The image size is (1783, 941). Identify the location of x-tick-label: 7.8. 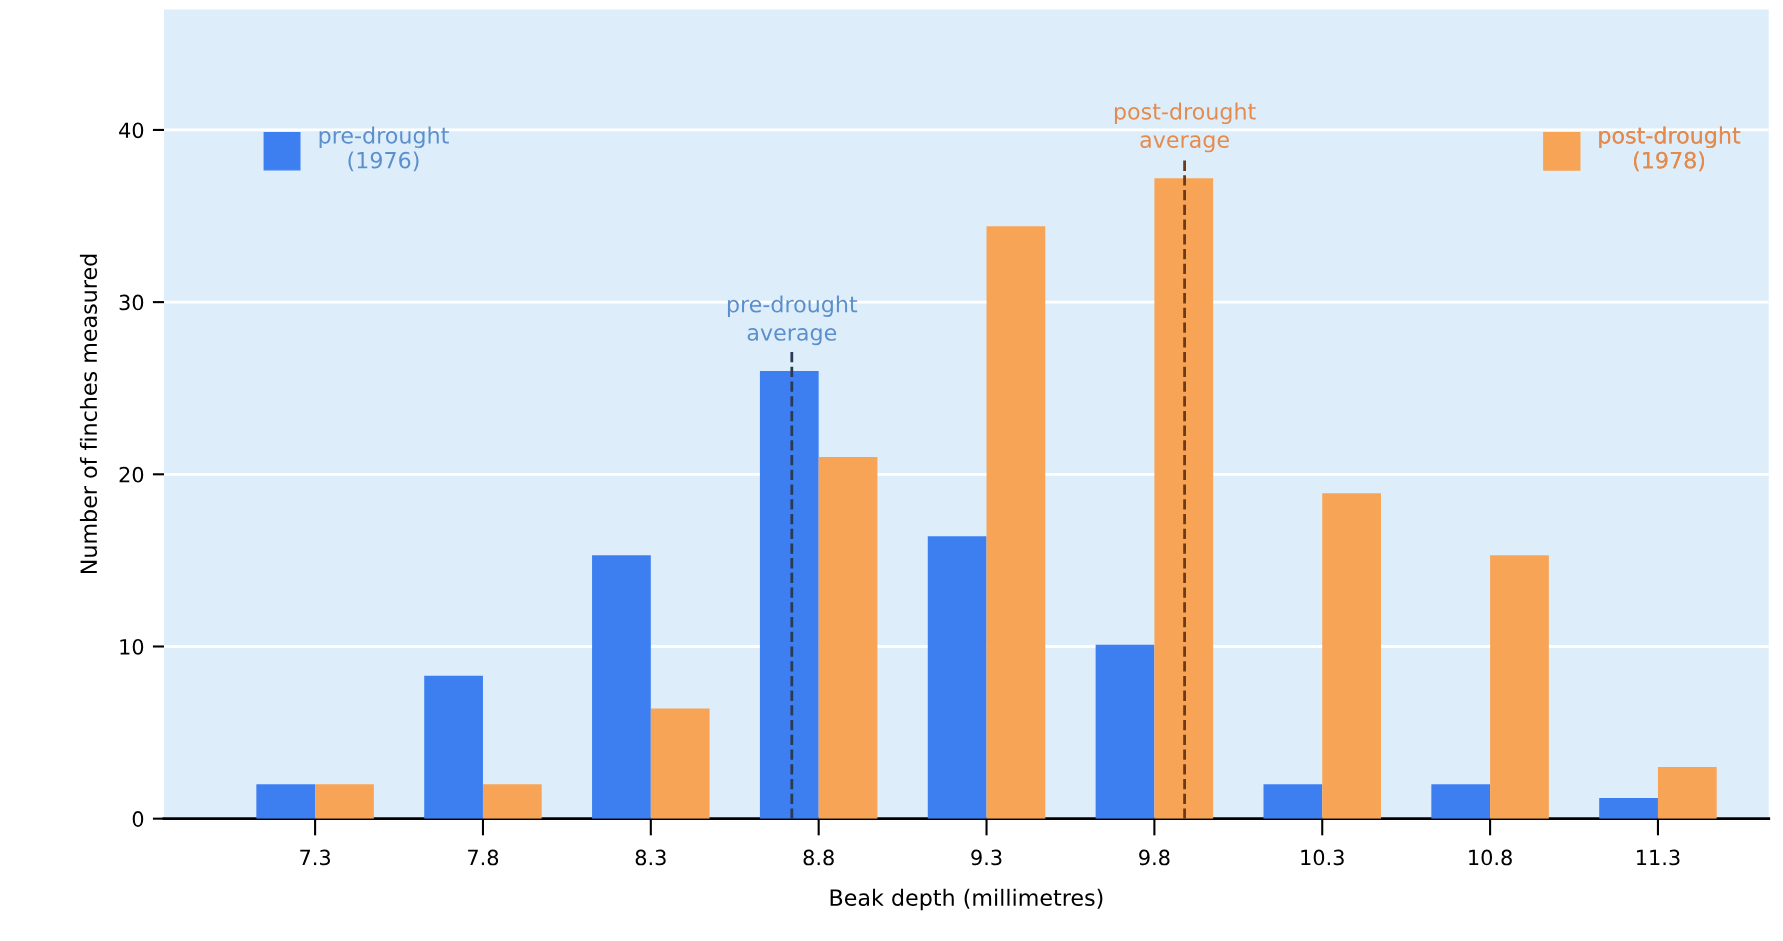
(483, 857).